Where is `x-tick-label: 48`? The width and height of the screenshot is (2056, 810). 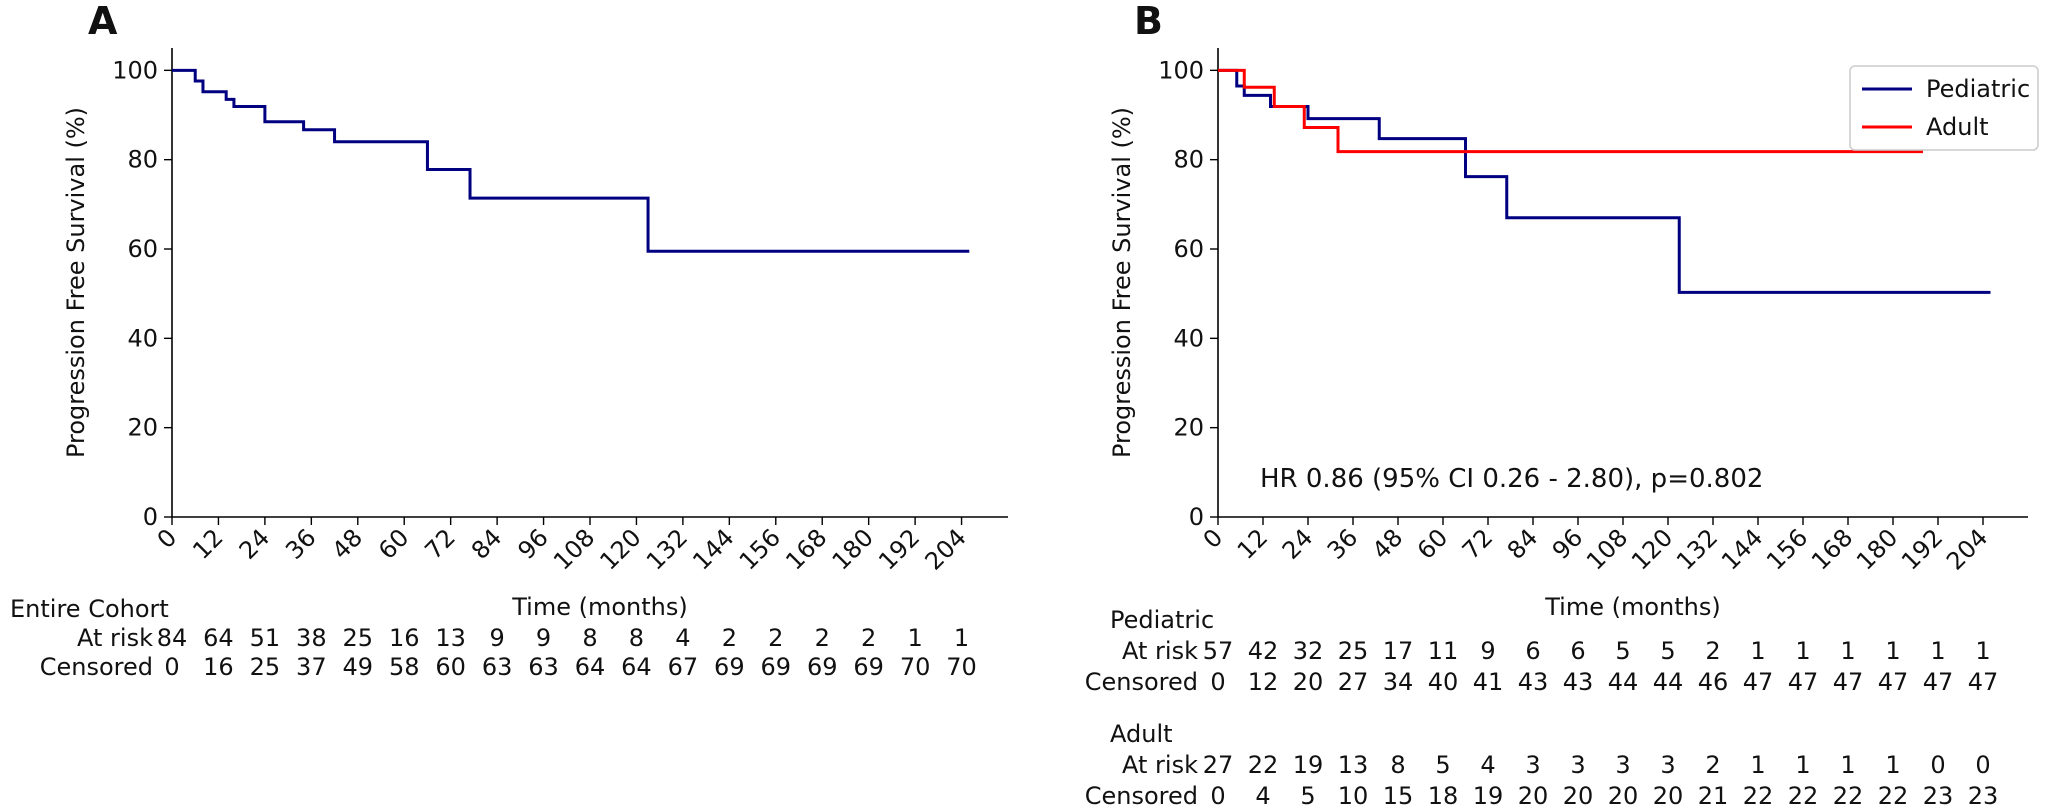 x-tick-label: 48 is located at coordinates (347, 543).